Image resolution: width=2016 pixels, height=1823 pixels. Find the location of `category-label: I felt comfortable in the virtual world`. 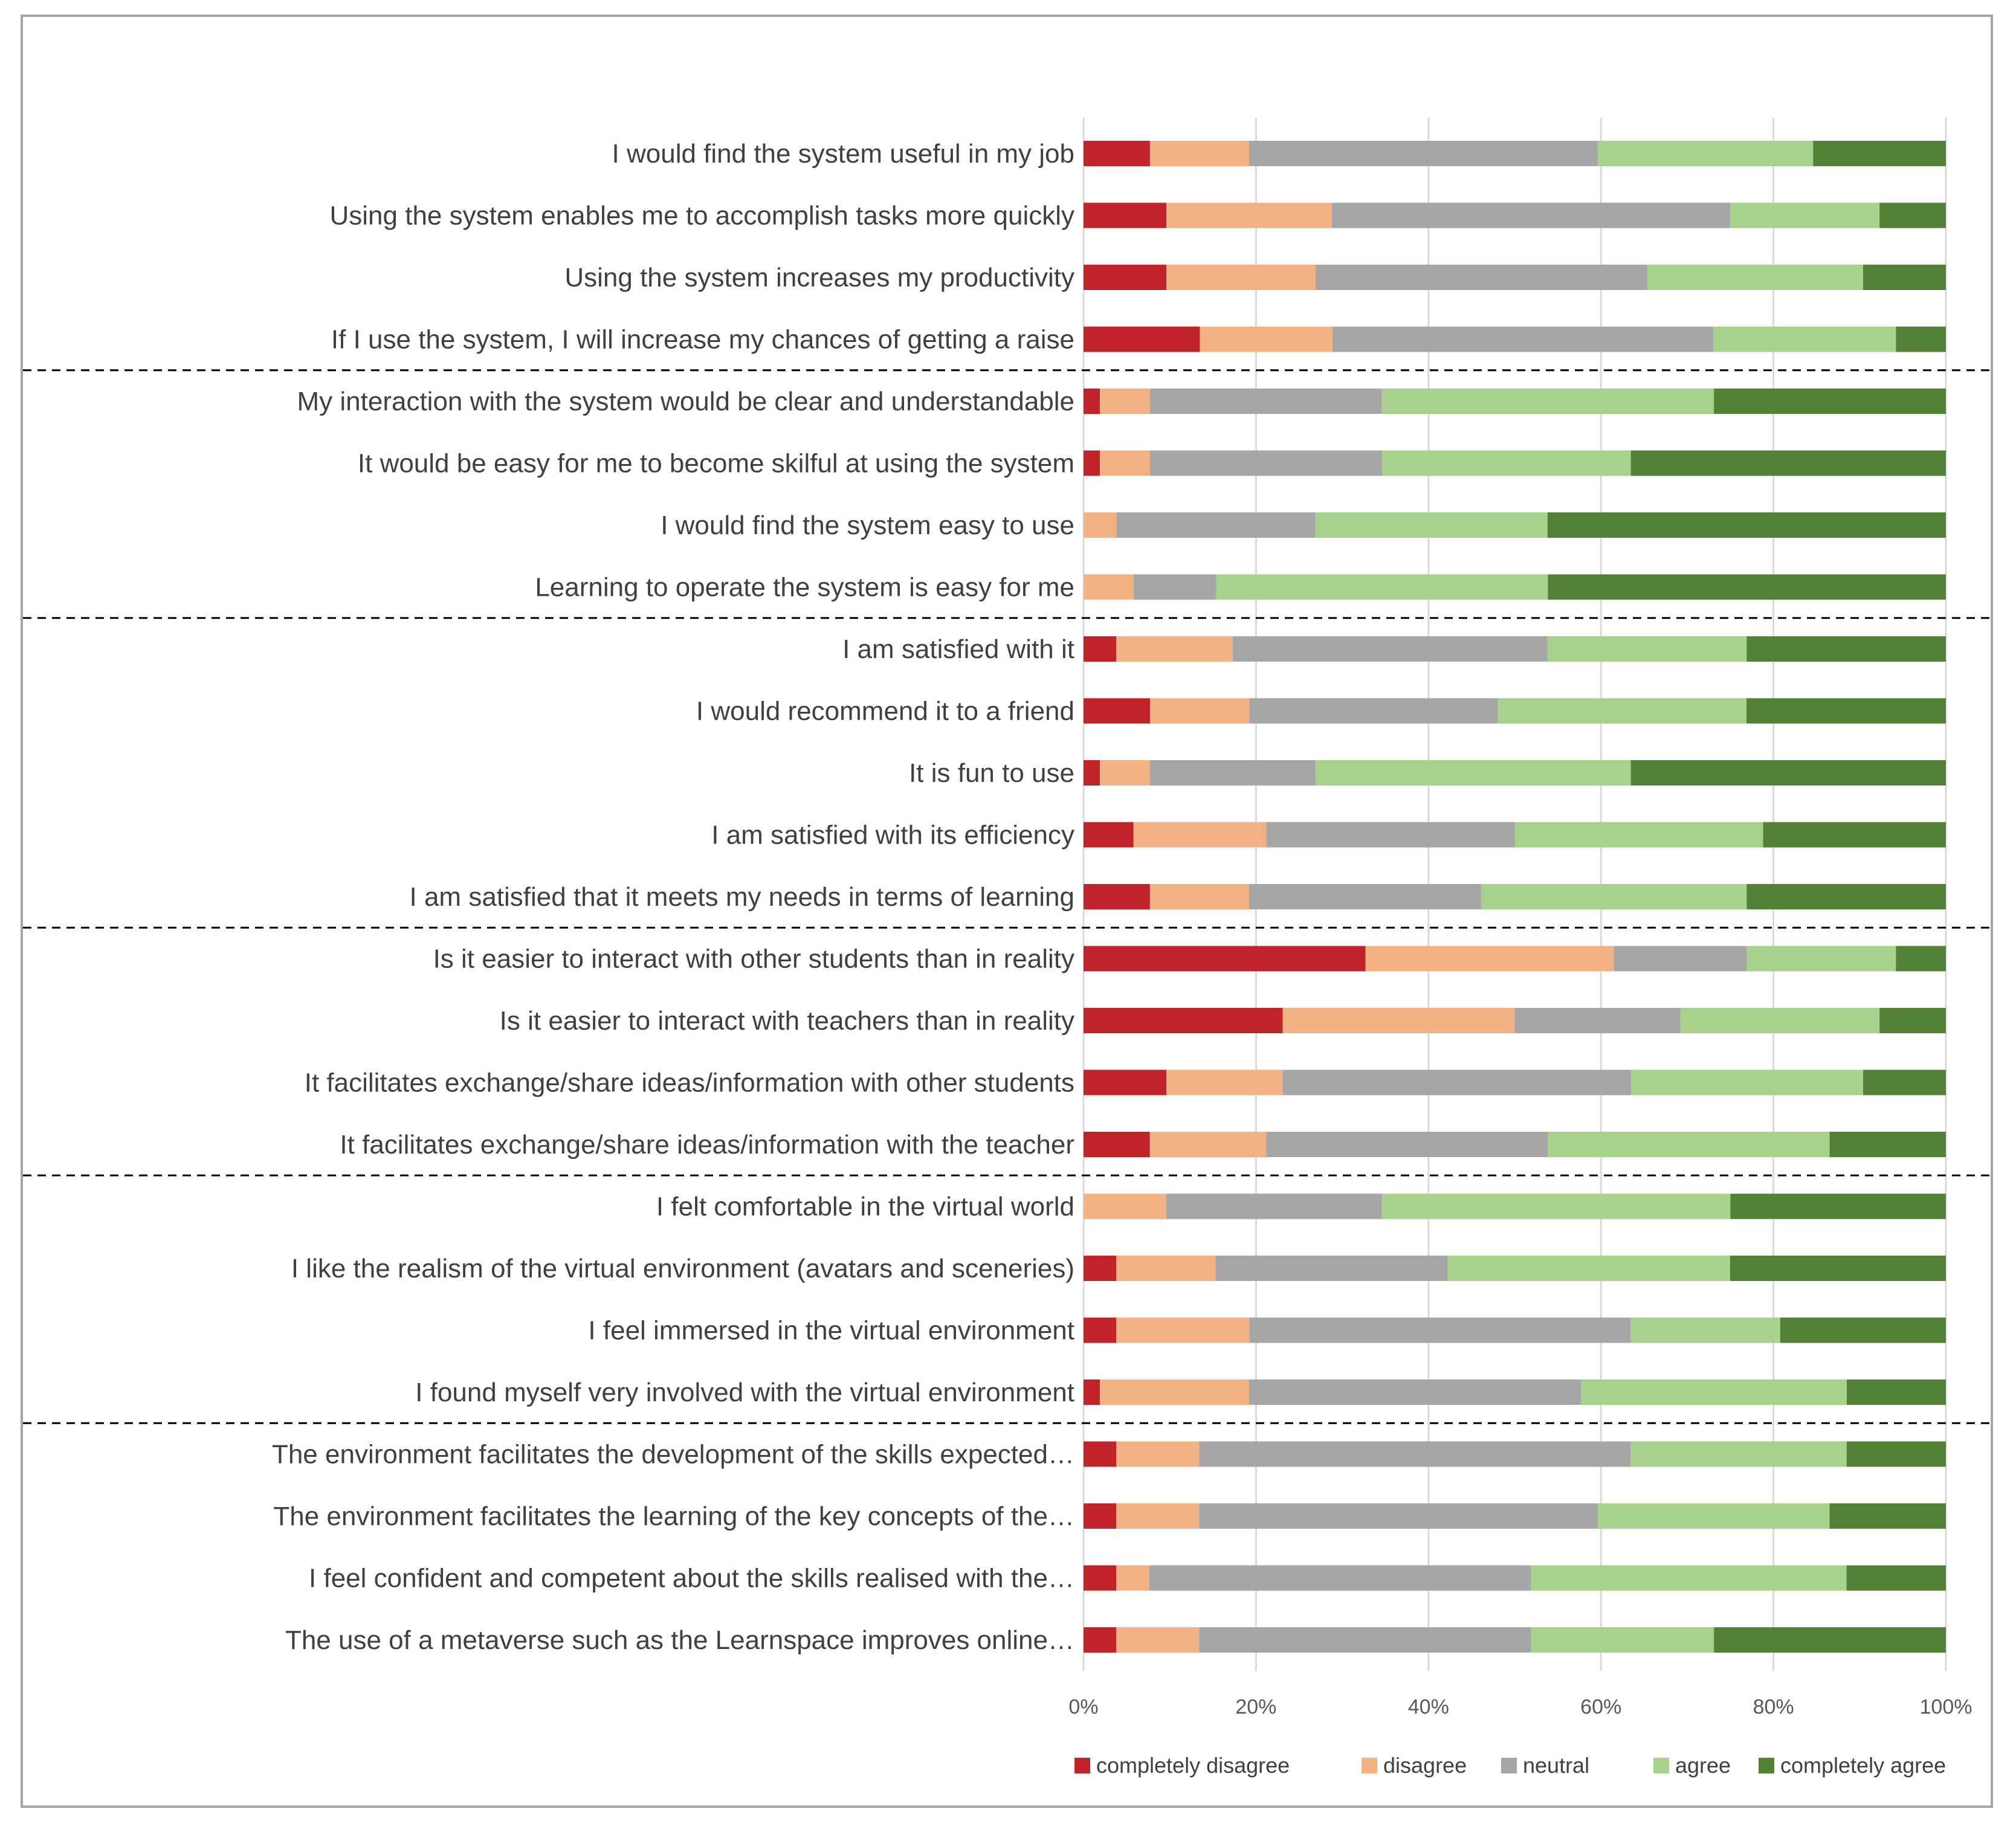

category-label: I felt comfortable in the virtual world is located at coordinates (865, 1207).